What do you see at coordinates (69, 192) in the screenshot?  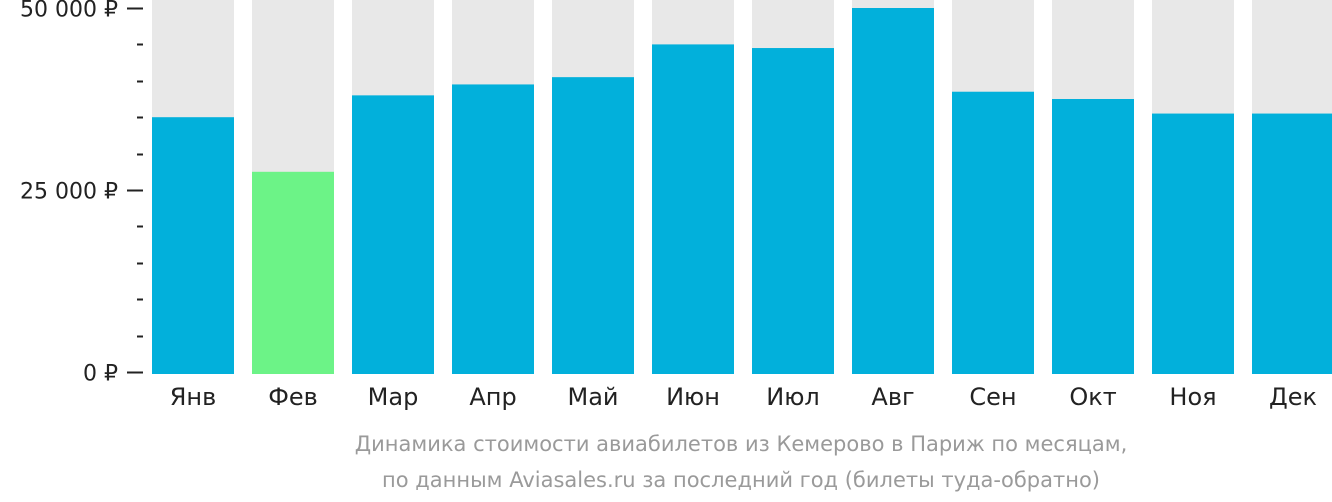 I see `y-tick-label: 25 000 ₽` at bounding box center [69, 192].